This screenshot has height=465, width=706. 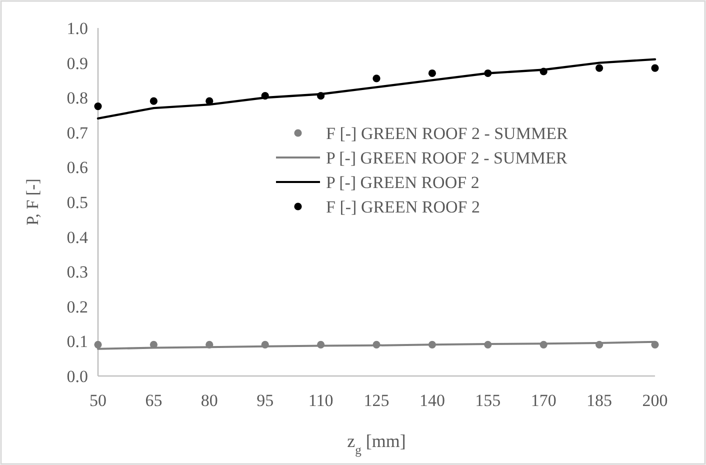 I want to click on y-tick-label: 0.1, so click(x=77, y=342).